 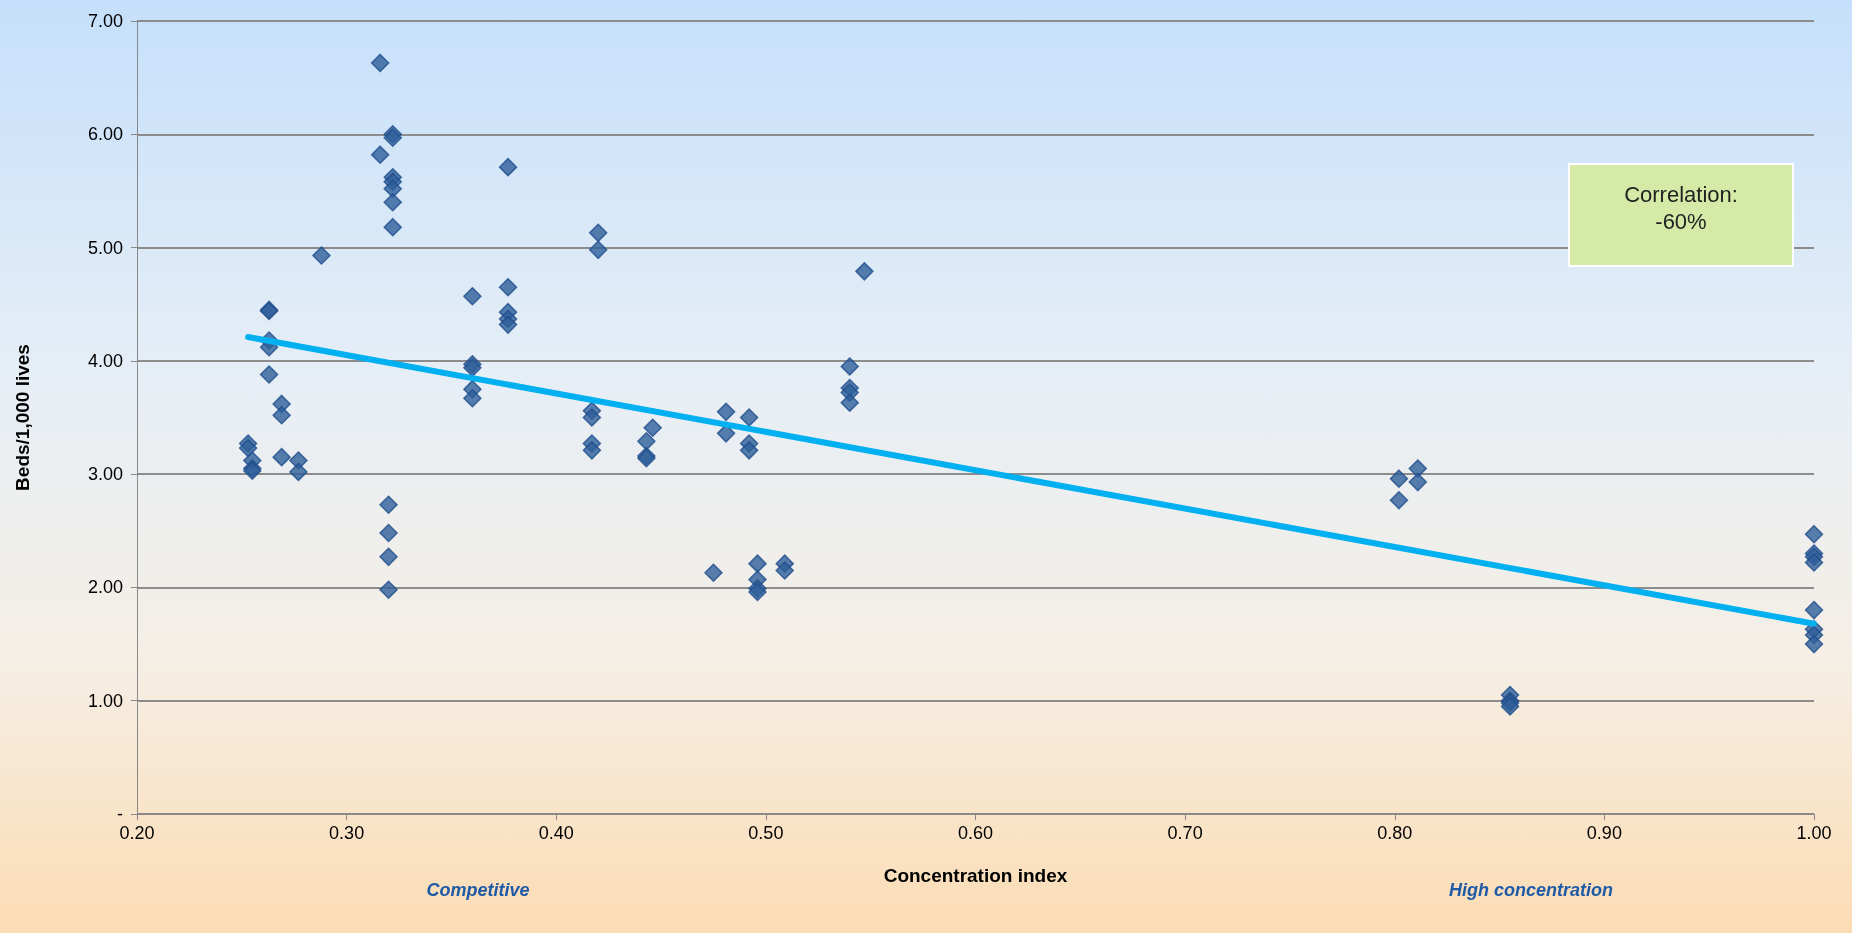 What do you see at coordinates (975, 875) in the screenshot?
I see `x-axis-title: Concentration index` at bounding box center [975, 875].